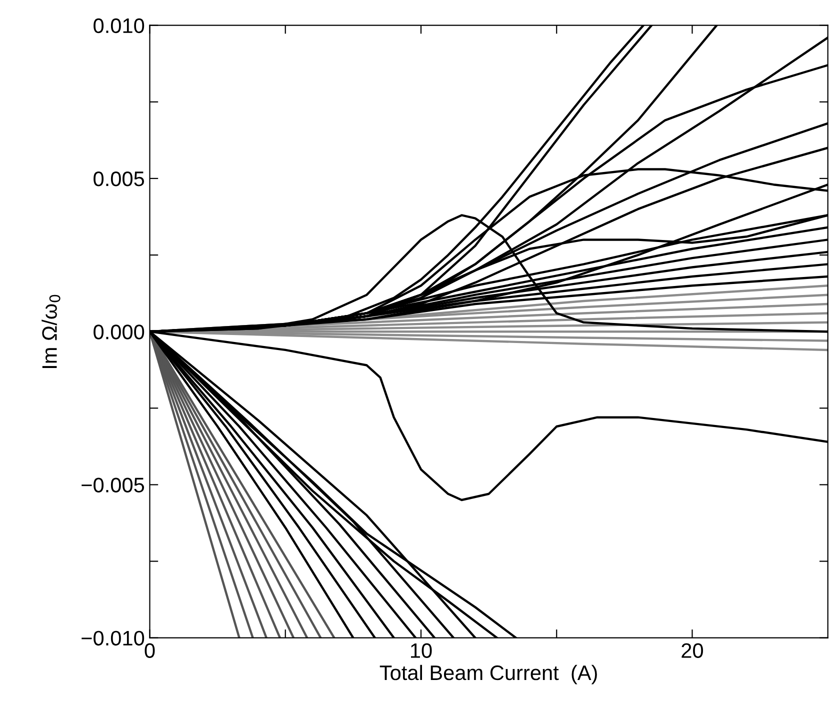 The width and height of the screenshot is (832, 704). I want to click on x-axis-title: Total Beam Current (A), so click(488, 674).